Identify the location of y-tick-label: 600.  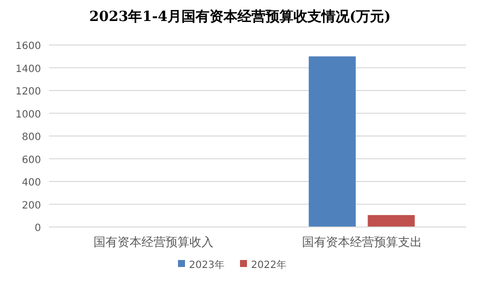
(31, 160).